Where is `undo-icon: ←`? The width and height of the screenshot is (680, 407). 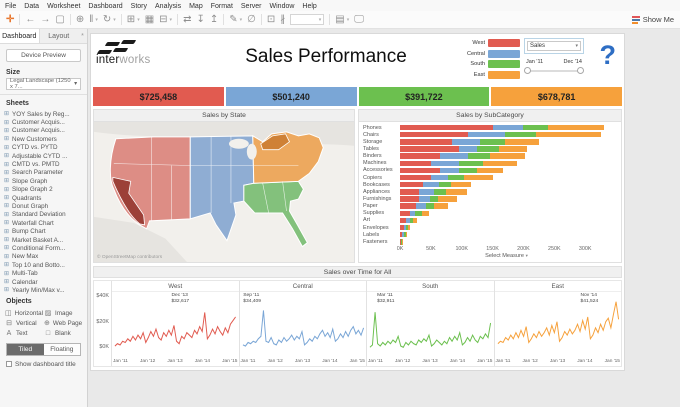
undo-icon: ← is located at coordinates (30, 19).